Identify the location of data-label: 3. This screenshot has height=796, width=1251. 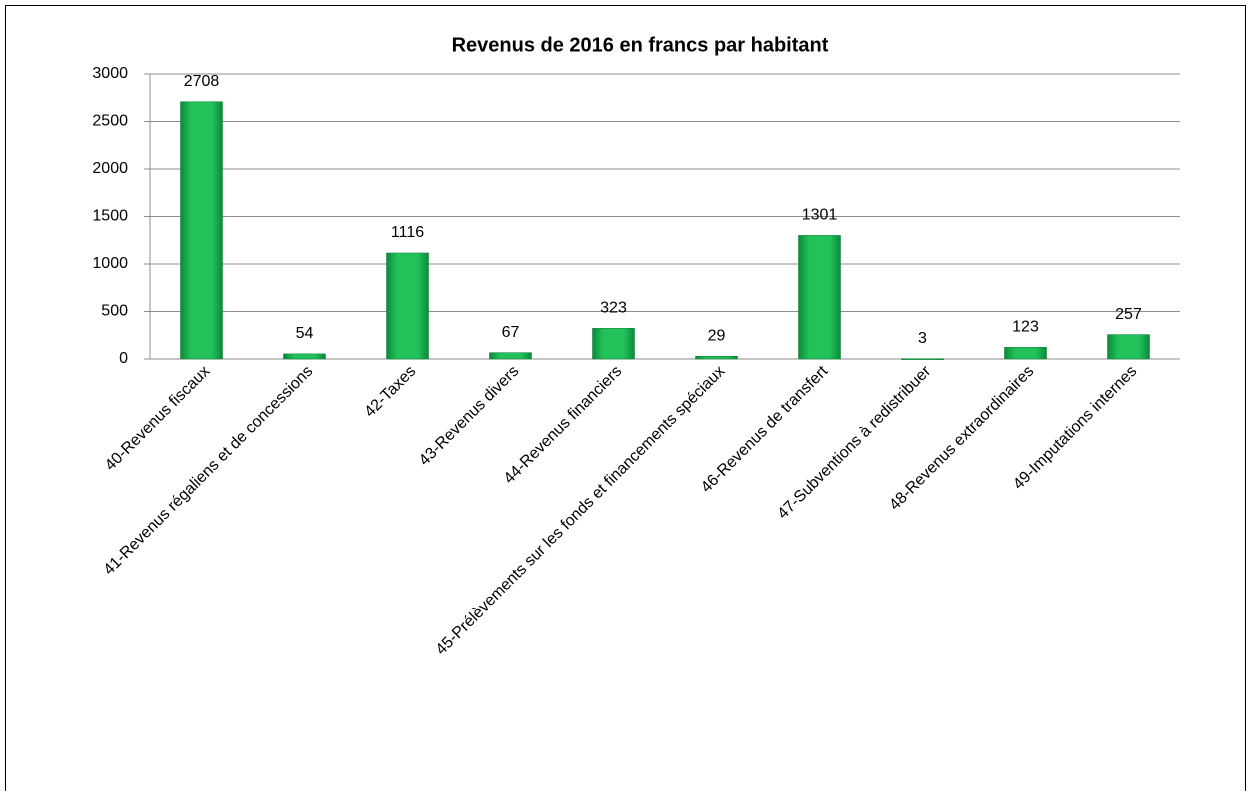
(922, 338).